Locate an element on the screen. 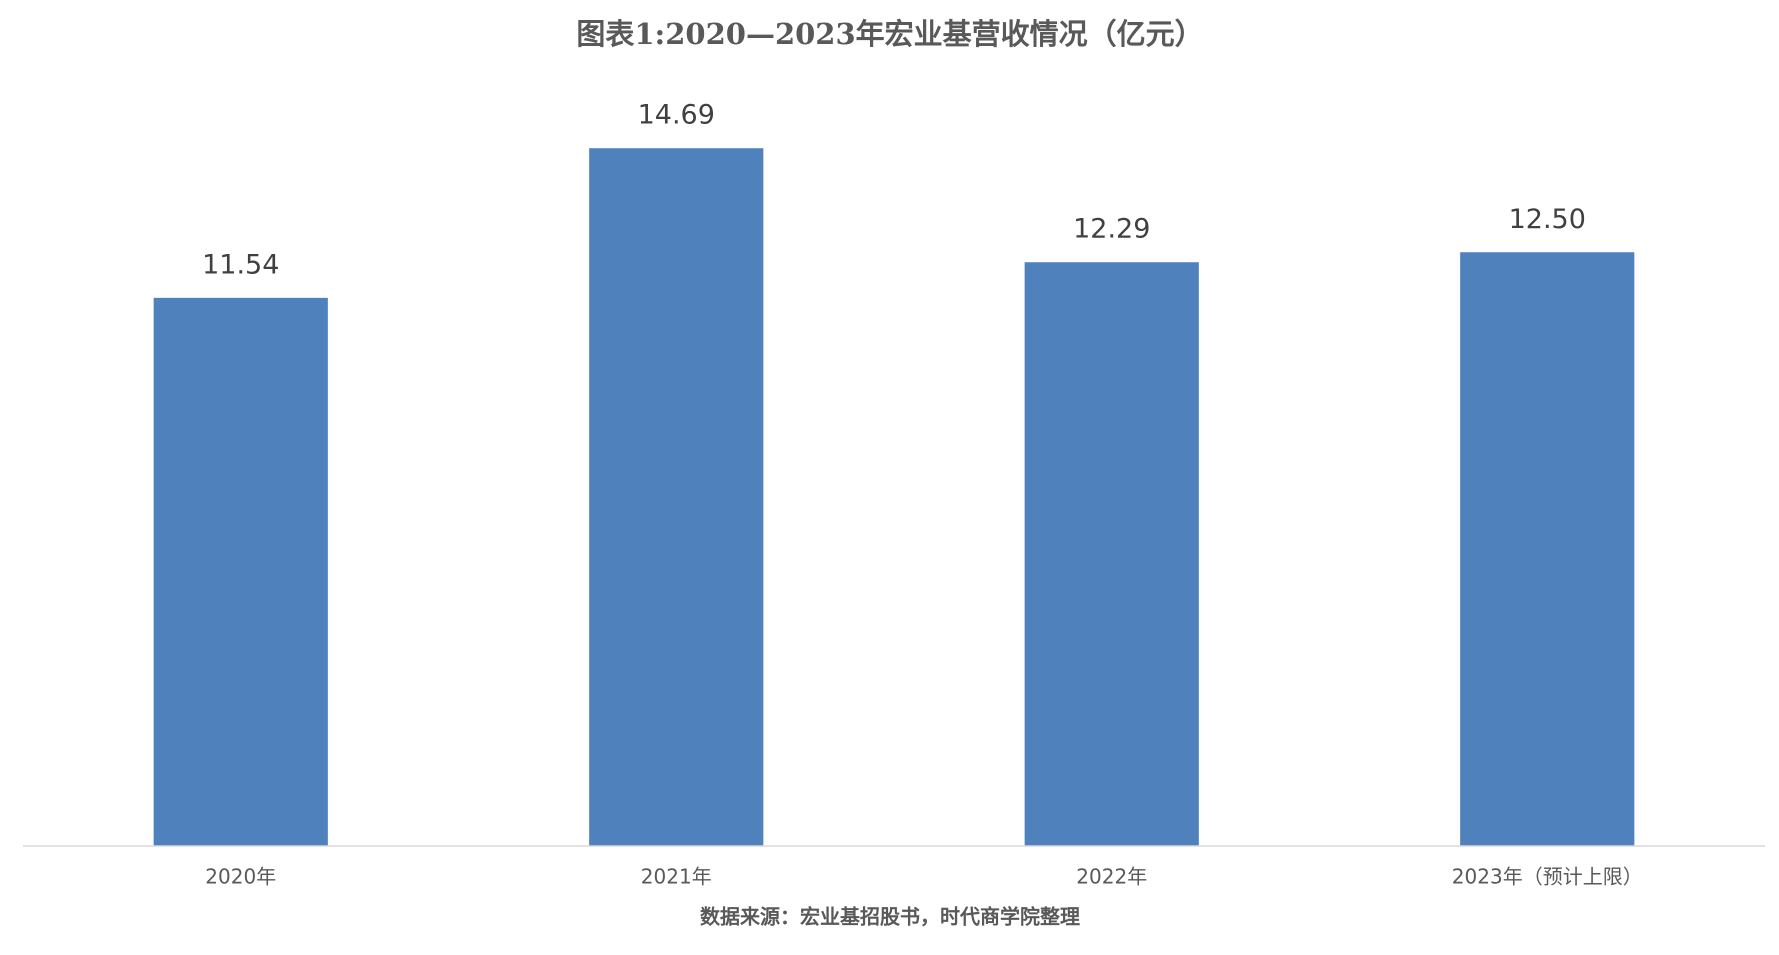  chart-title: 图表1:2020—2023年宏业基营收情况（亿元） is located at coordinates (889, 34).